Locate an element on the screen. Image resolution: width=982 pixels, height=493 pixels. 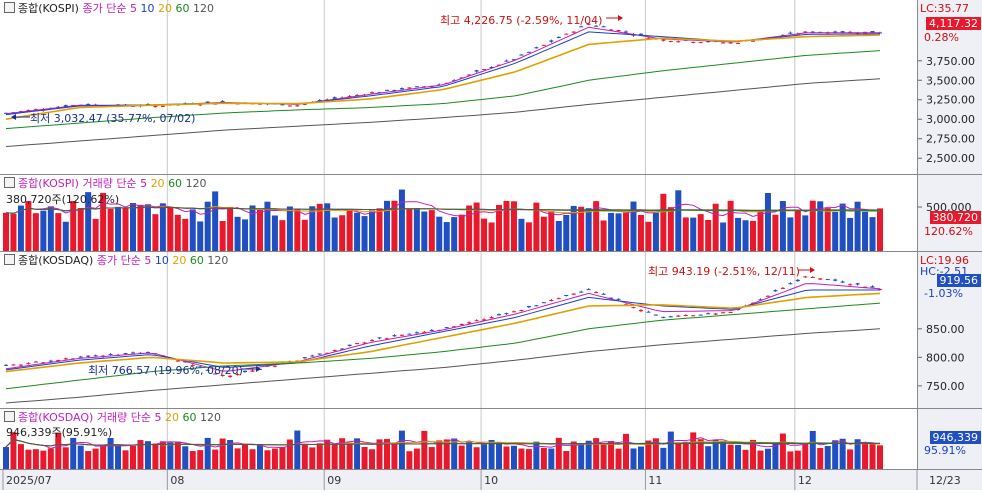
vol-ma120-line is located at coordinates (443, 210).